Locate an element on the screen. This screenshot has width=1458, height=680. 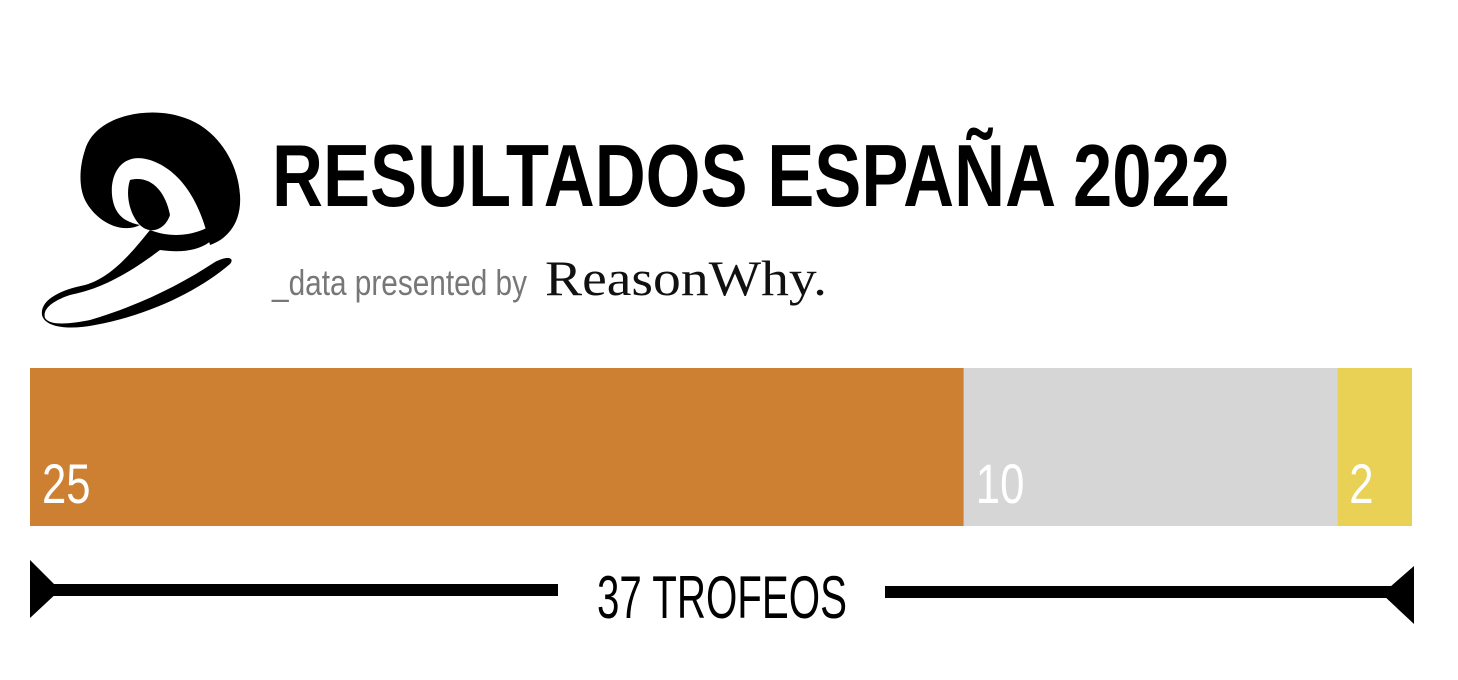
value-label: 2 is located at coordinates (1361, 484).